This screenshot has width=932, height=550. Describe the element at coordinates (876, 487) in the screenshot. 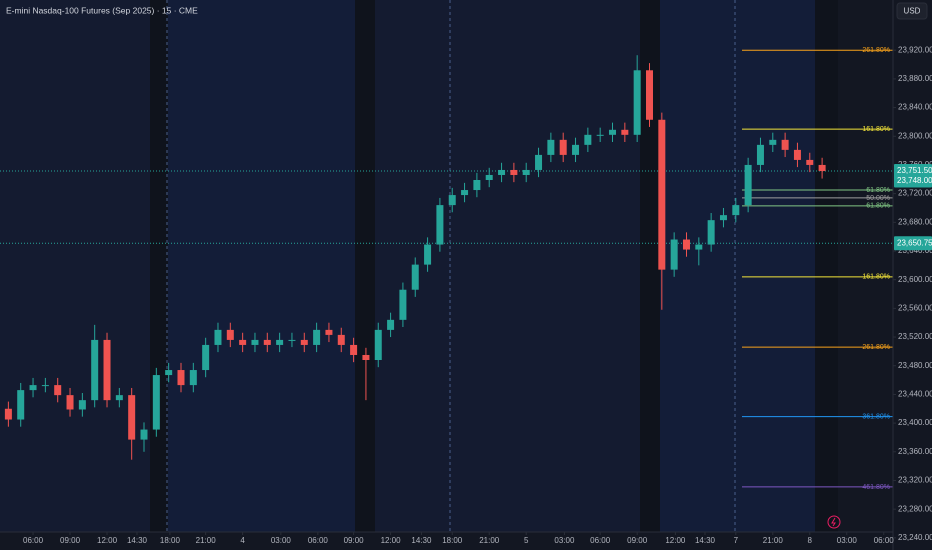

I see `fib-label: 461.80%` at that location.